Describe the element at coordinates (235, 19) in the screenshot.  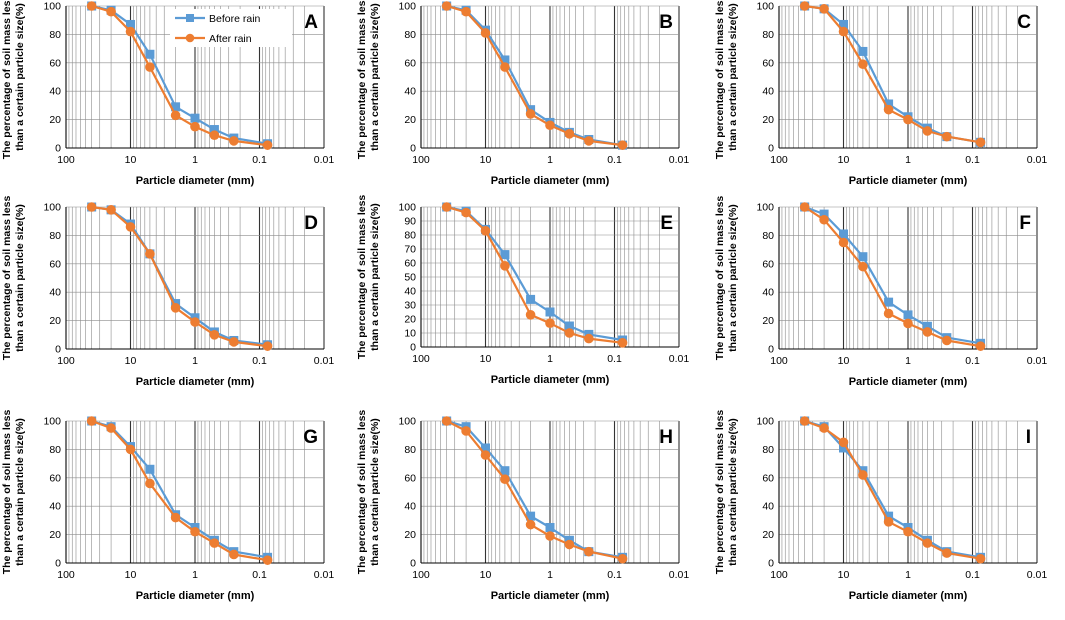
I see `legend-label-before: Before rain` at that location.